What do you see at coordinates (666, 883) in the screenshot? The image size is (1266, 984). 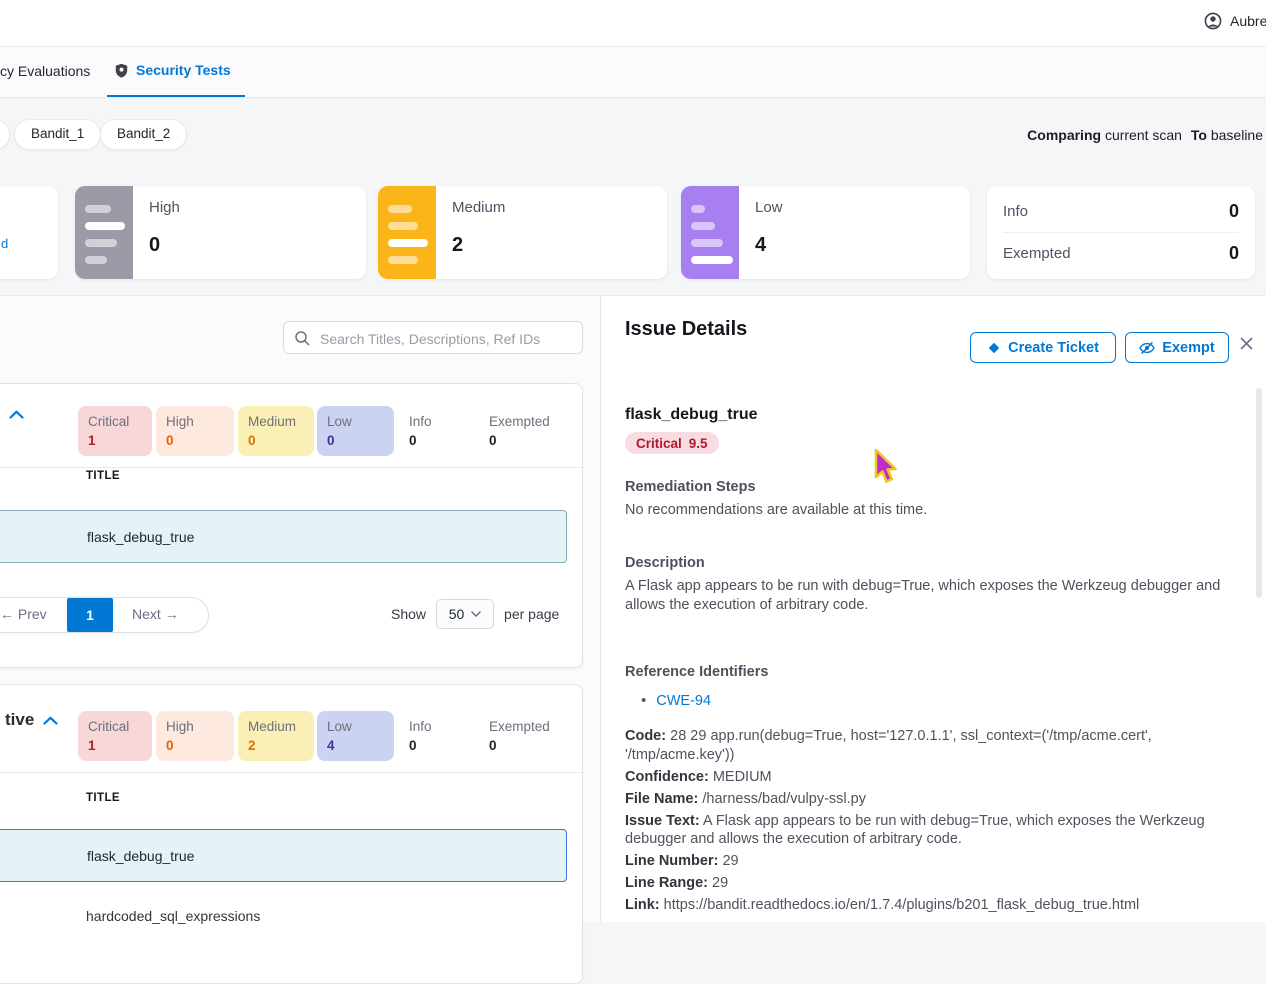 I see `field-label: Line Range:` at bounding box center [666, 883].